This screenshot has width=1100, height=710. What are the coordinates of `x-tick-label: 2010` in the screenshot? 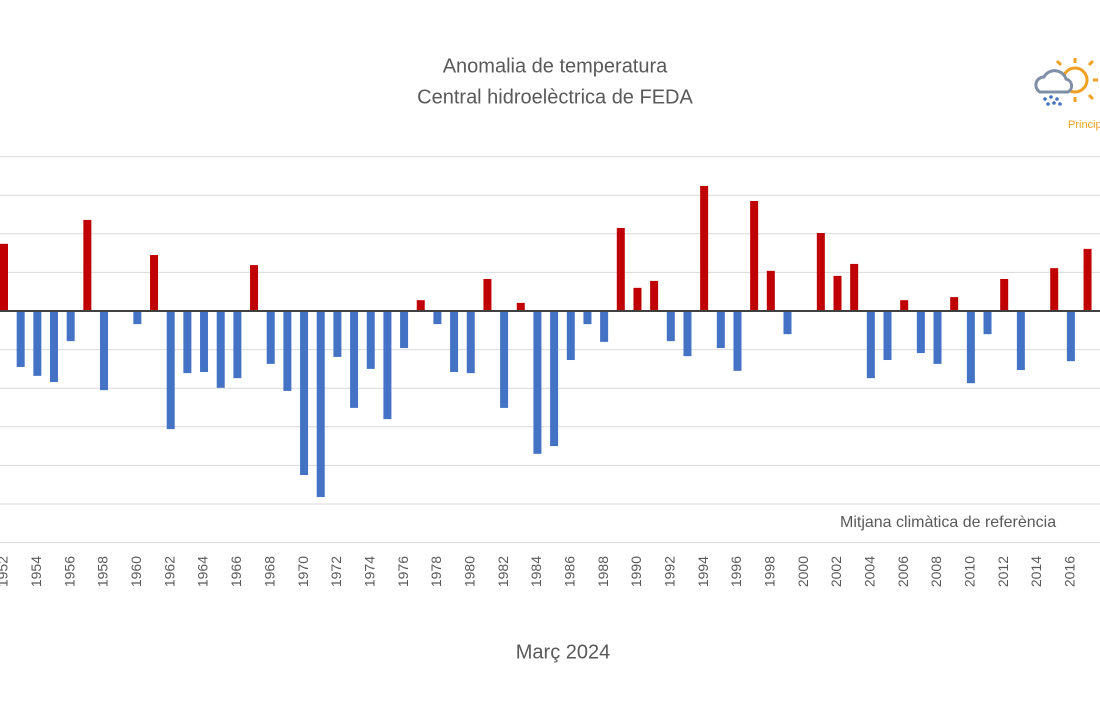 It's located at (970, 571).